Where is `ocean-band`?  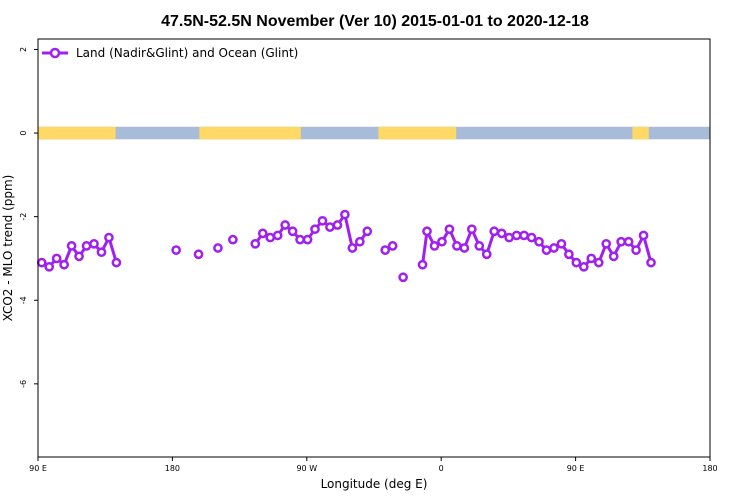
ocean-band is located at coordinates (374, 133).